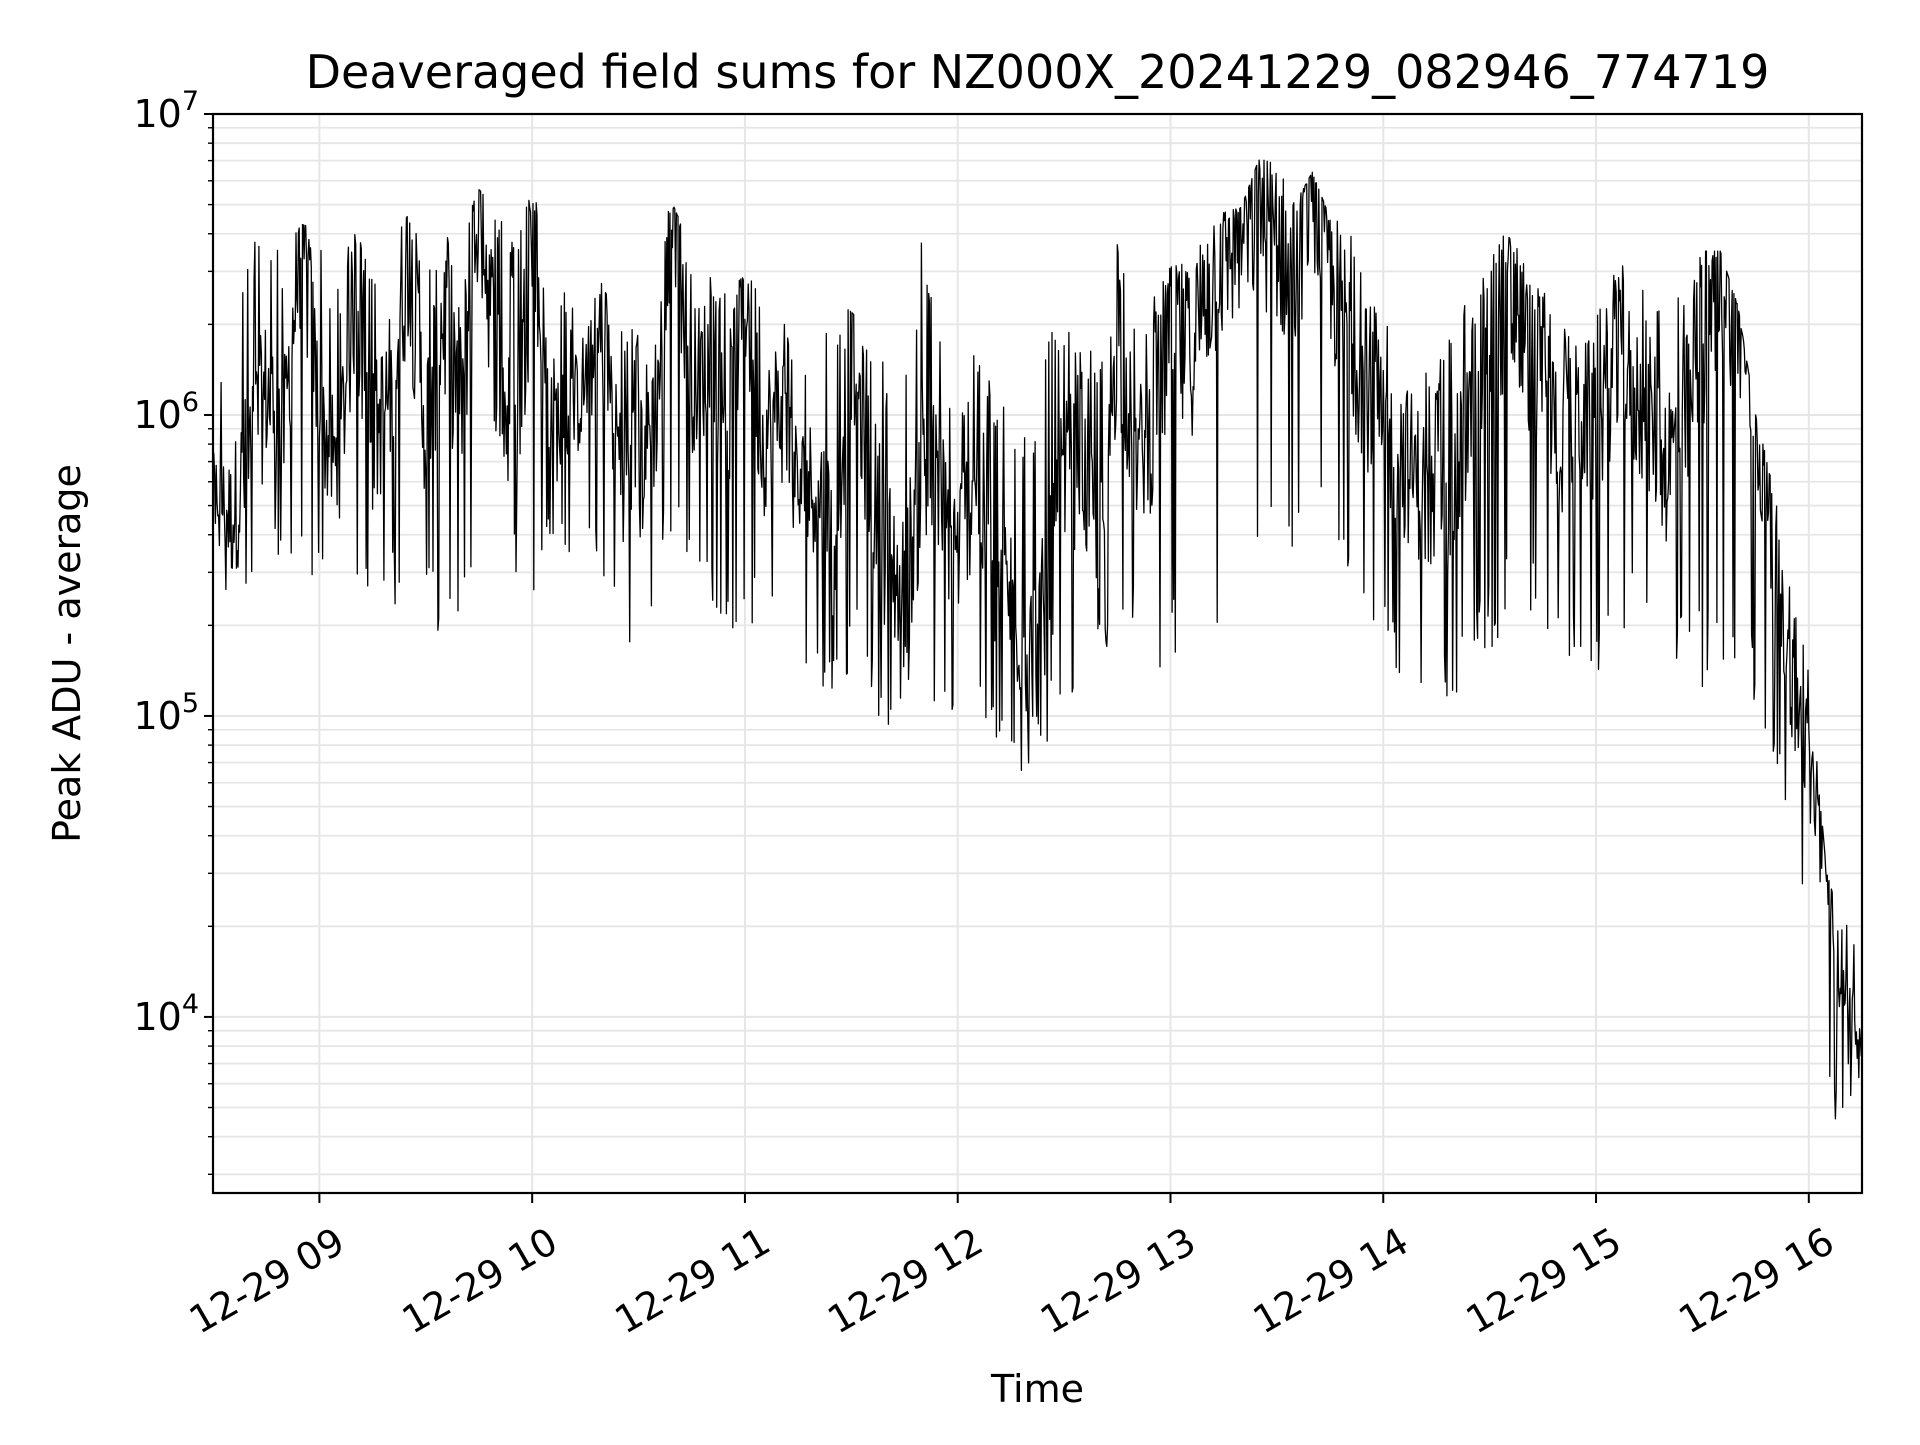 The width and height of the screenshot is (1920, 1445). Describe the element at coordinates (190, 703) in the screenshot. I see `y-tick-exponent: 5` at that location.